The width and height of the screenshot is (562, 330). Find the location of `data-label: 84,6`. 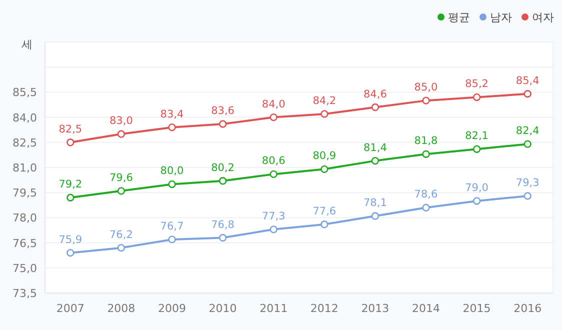

data-label: 84,6 is located at coordinates (376, 94).